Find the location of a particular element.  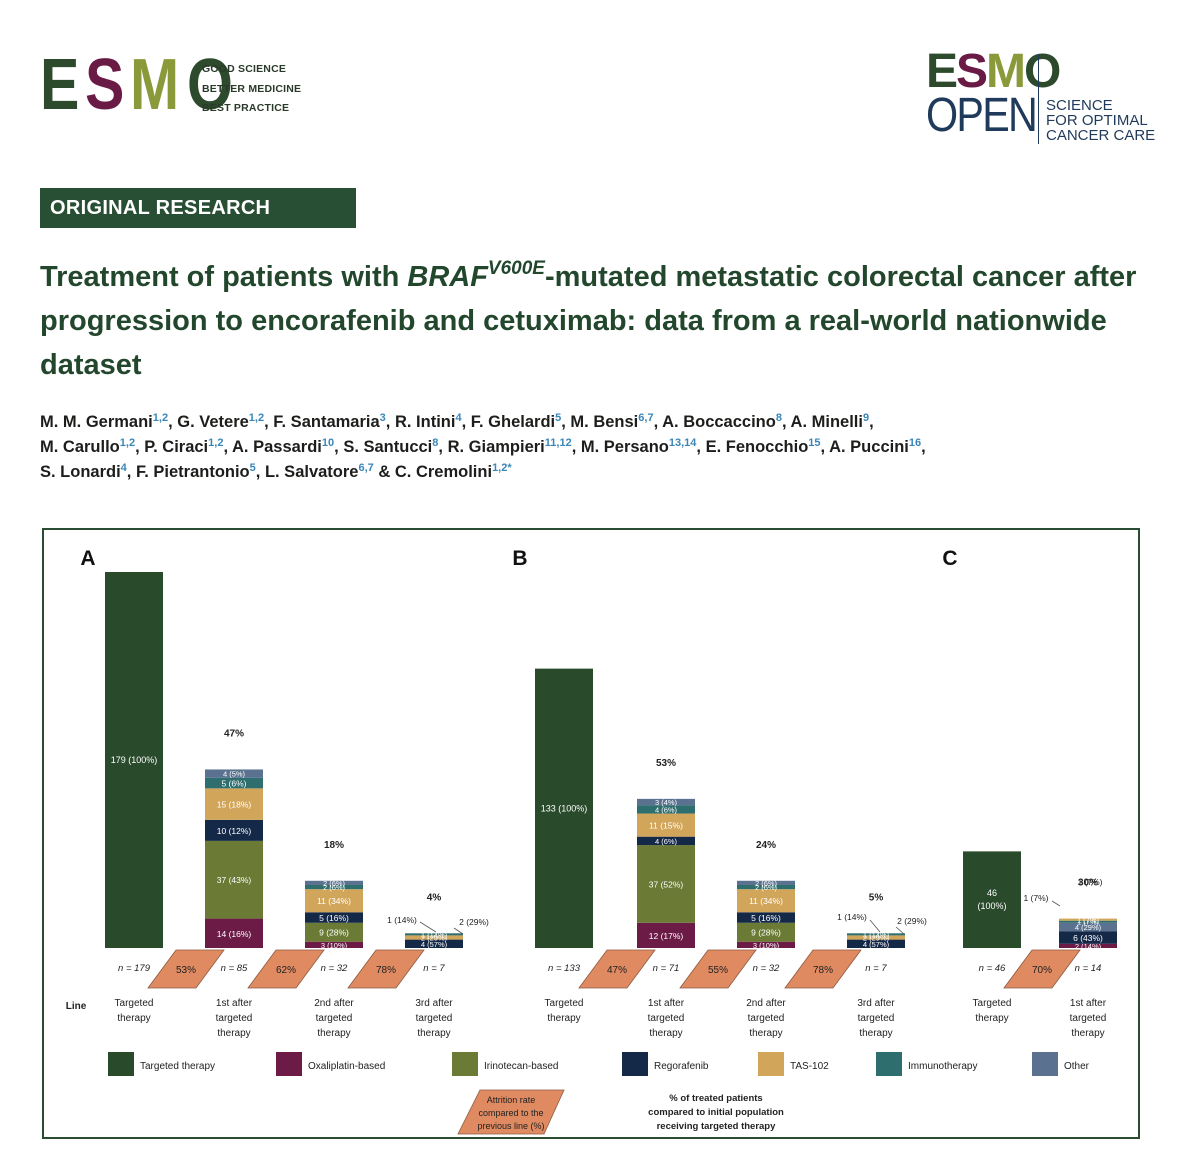

author-affiliation: 1,2* is located at coordinates (502, 468).